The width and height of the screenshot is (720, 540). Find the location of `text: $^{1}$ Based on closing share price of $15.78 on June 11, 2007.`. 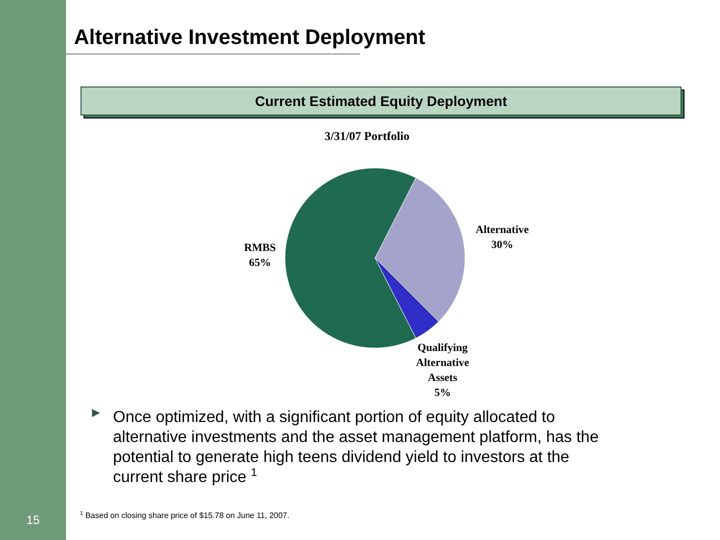

text: $^{1}$ Based on closing share price of $15.78 on June 11, 2007. is located at coordinates (185, 515).